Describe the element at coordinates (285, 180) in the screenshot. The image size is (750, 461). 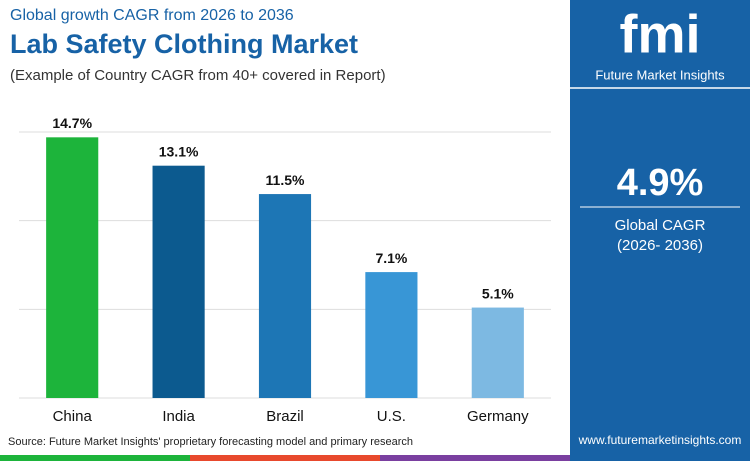
I see `value-label: 11.5%` at that location.